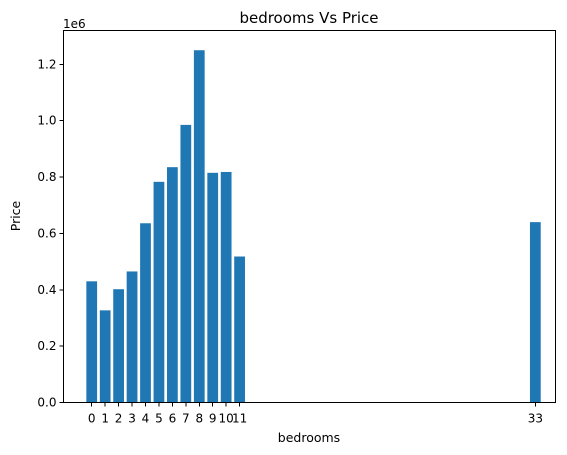  What do you see at coordinates (132, 419) in the screenshot?
I see `x-tick-label: 3` at bounding box center [132, 419].